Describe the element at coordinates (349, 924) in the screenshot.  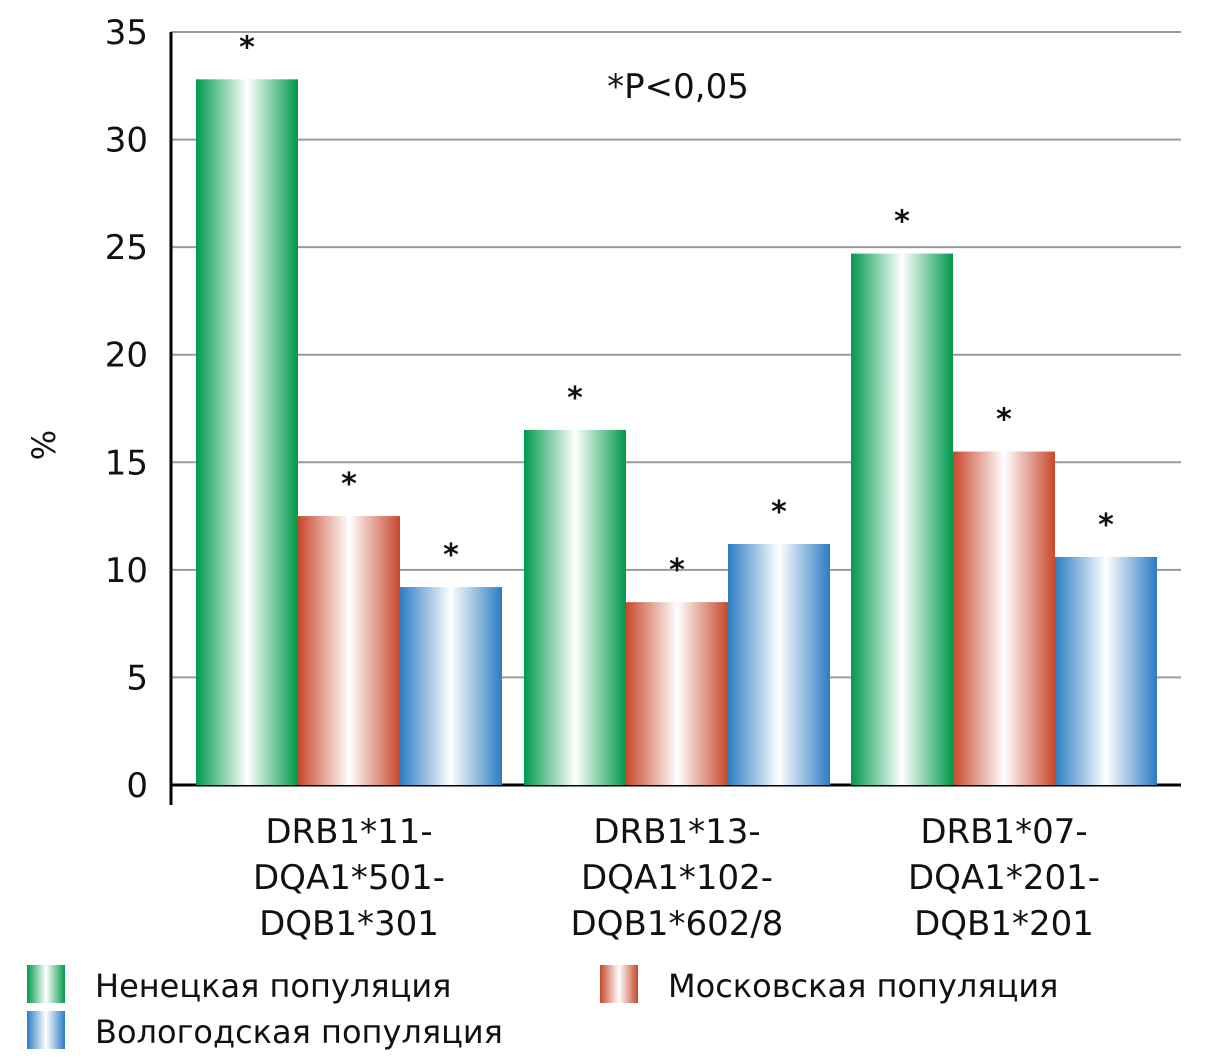
I see `x-category-label: DQB1*301` at that location.